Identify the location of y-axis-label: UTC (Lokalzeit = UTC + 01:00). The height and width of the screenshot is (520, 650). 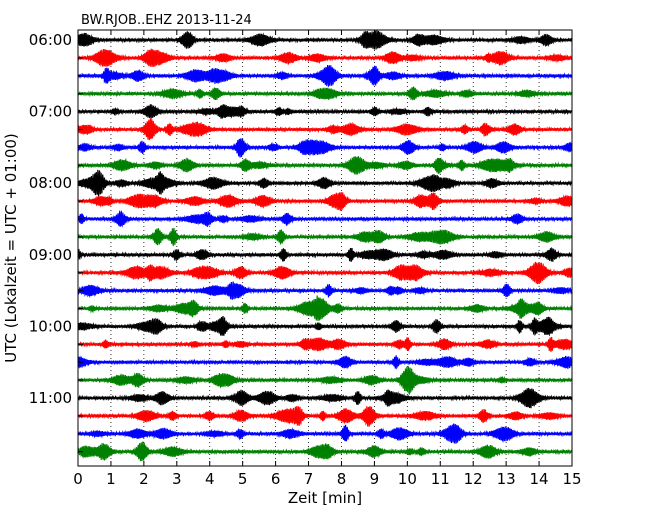
(11, 248).